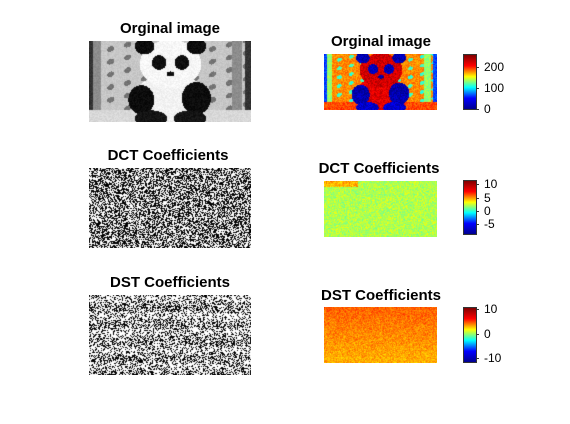 This screenshot has height=424, width=570. I want to click on dst-binary-image, so click(170, 335).